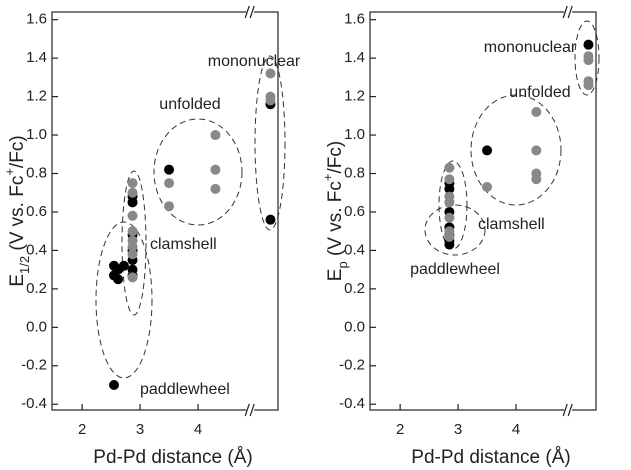  What do you see at coordinates (354, 288) in the screenshot?
I see `y-tick-label: 0.2` at bounding box center [354, 288].